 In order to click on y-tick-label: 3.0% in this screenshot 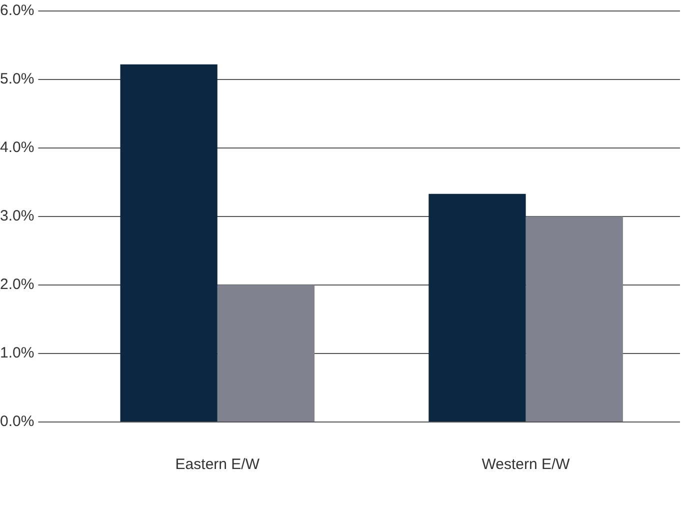, I will do `click(17, 216)`.